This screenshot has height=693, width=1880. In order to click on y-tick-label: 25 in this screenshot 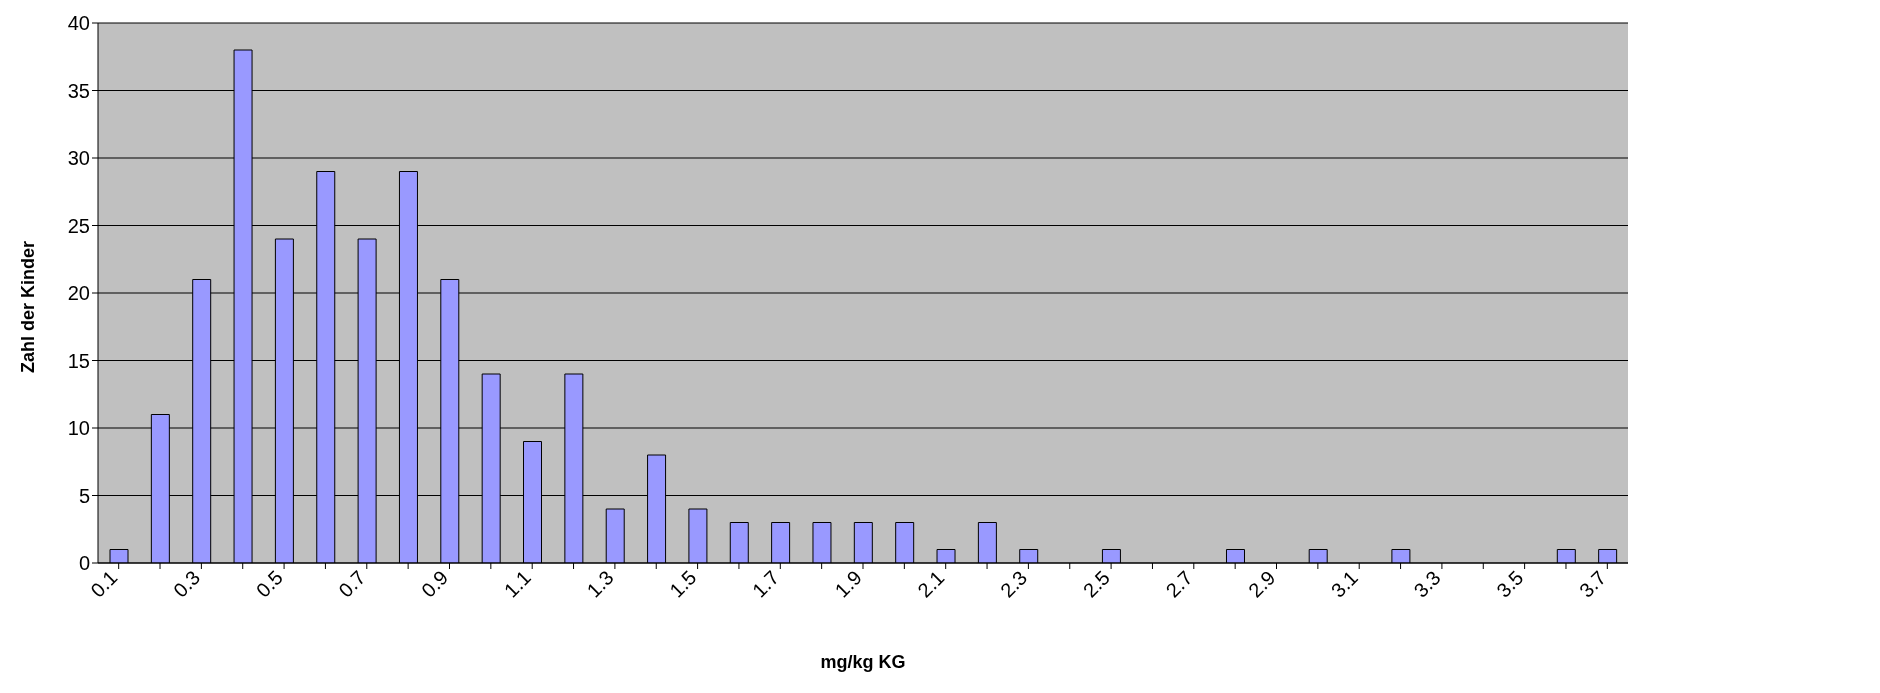, I will do `click(78, 225)`.